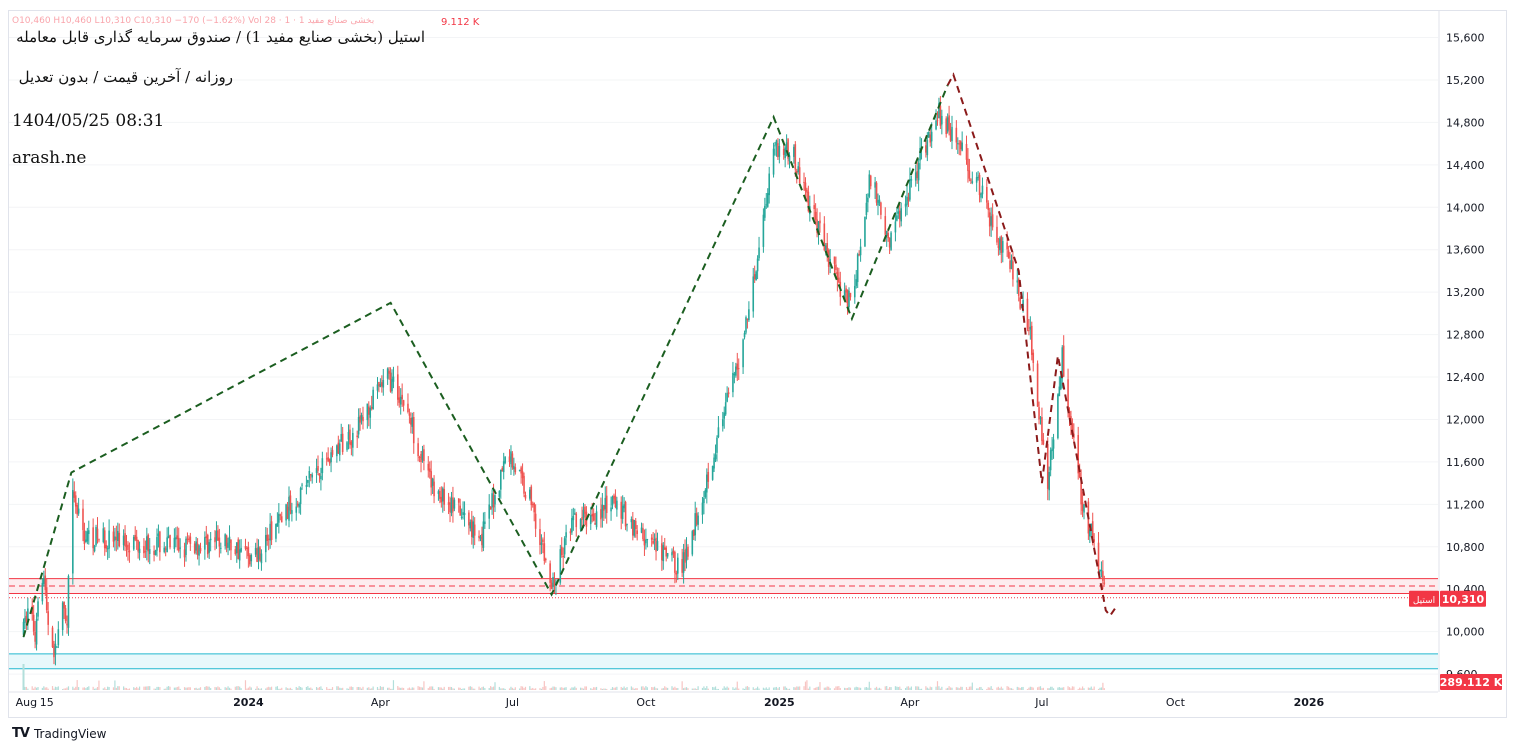 This screenshot has width=1517, height=752. What do you see at coordinates (1176, 702) in the screenshot?
I see `x-tick-label: Oct` at bounding box center [1176, 702].